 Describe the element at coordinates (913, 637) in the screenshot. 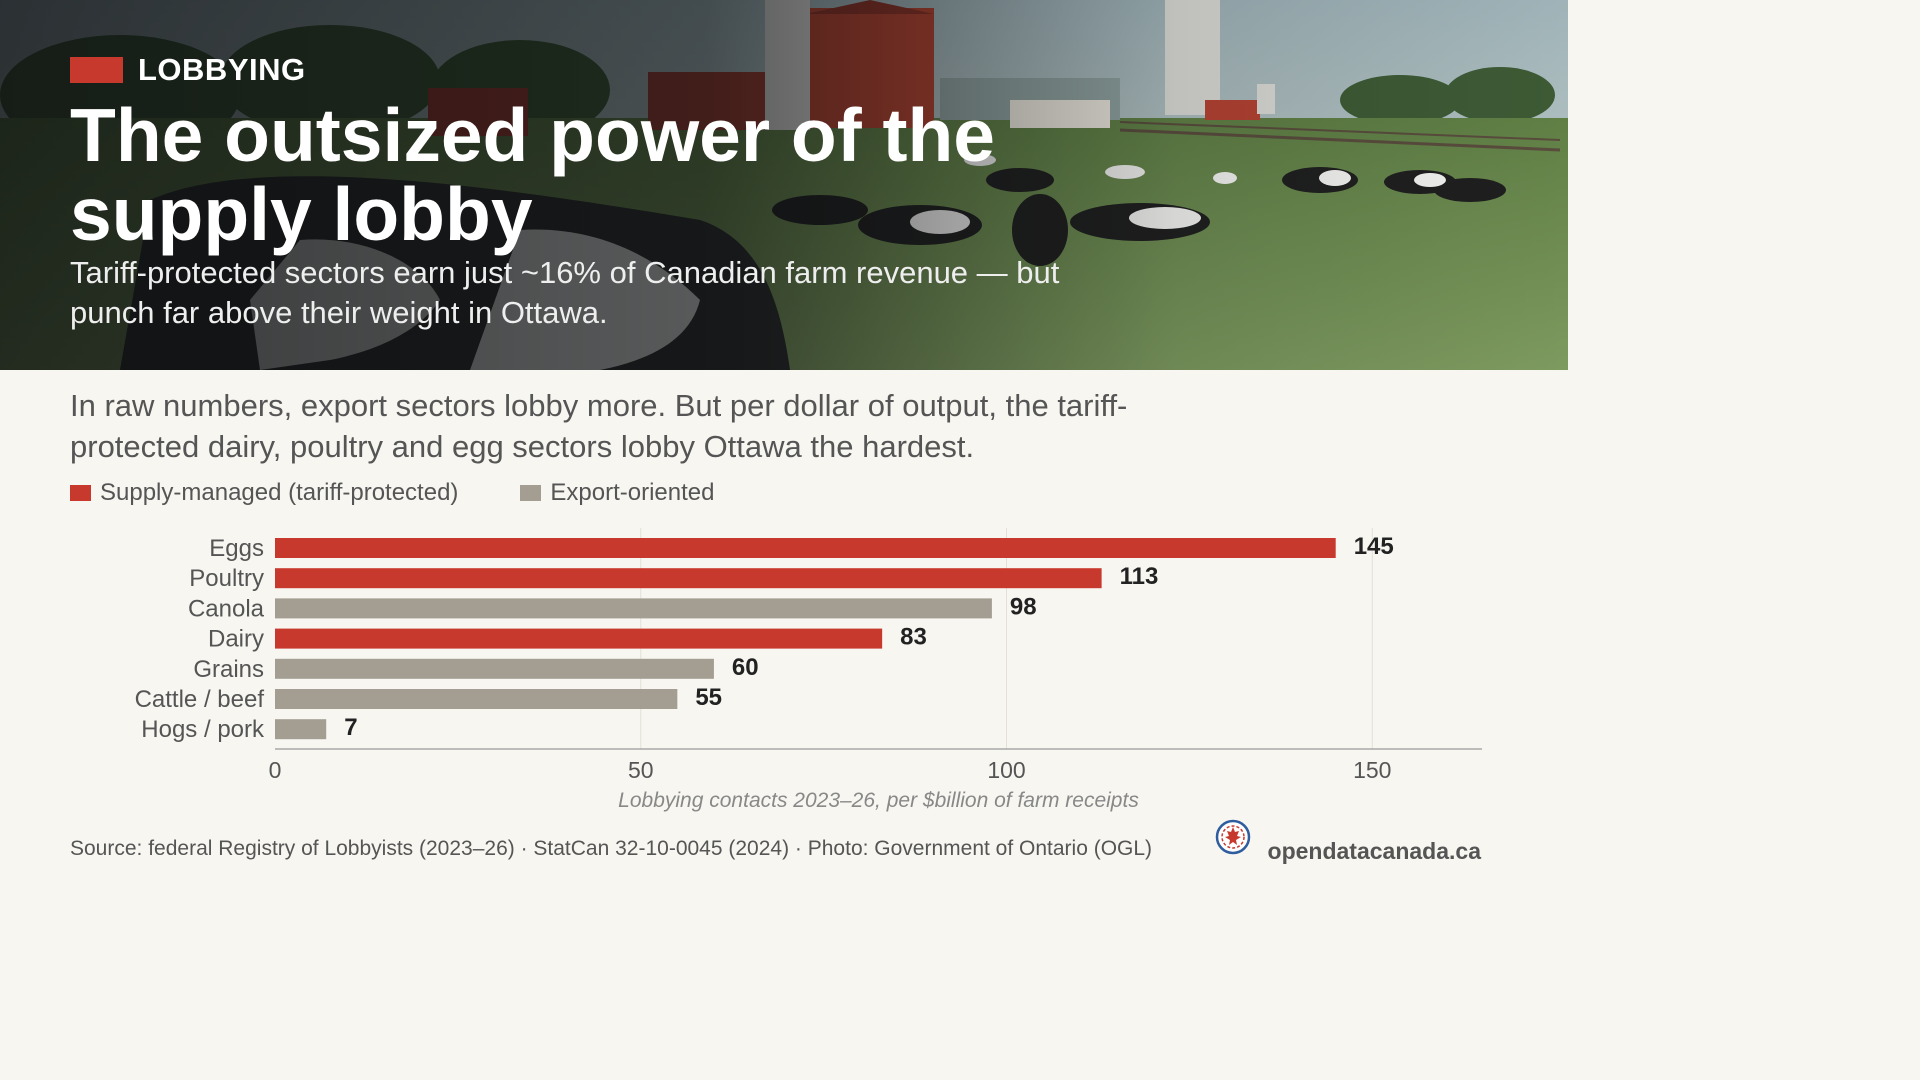

I see `data-label: 83` at that location.